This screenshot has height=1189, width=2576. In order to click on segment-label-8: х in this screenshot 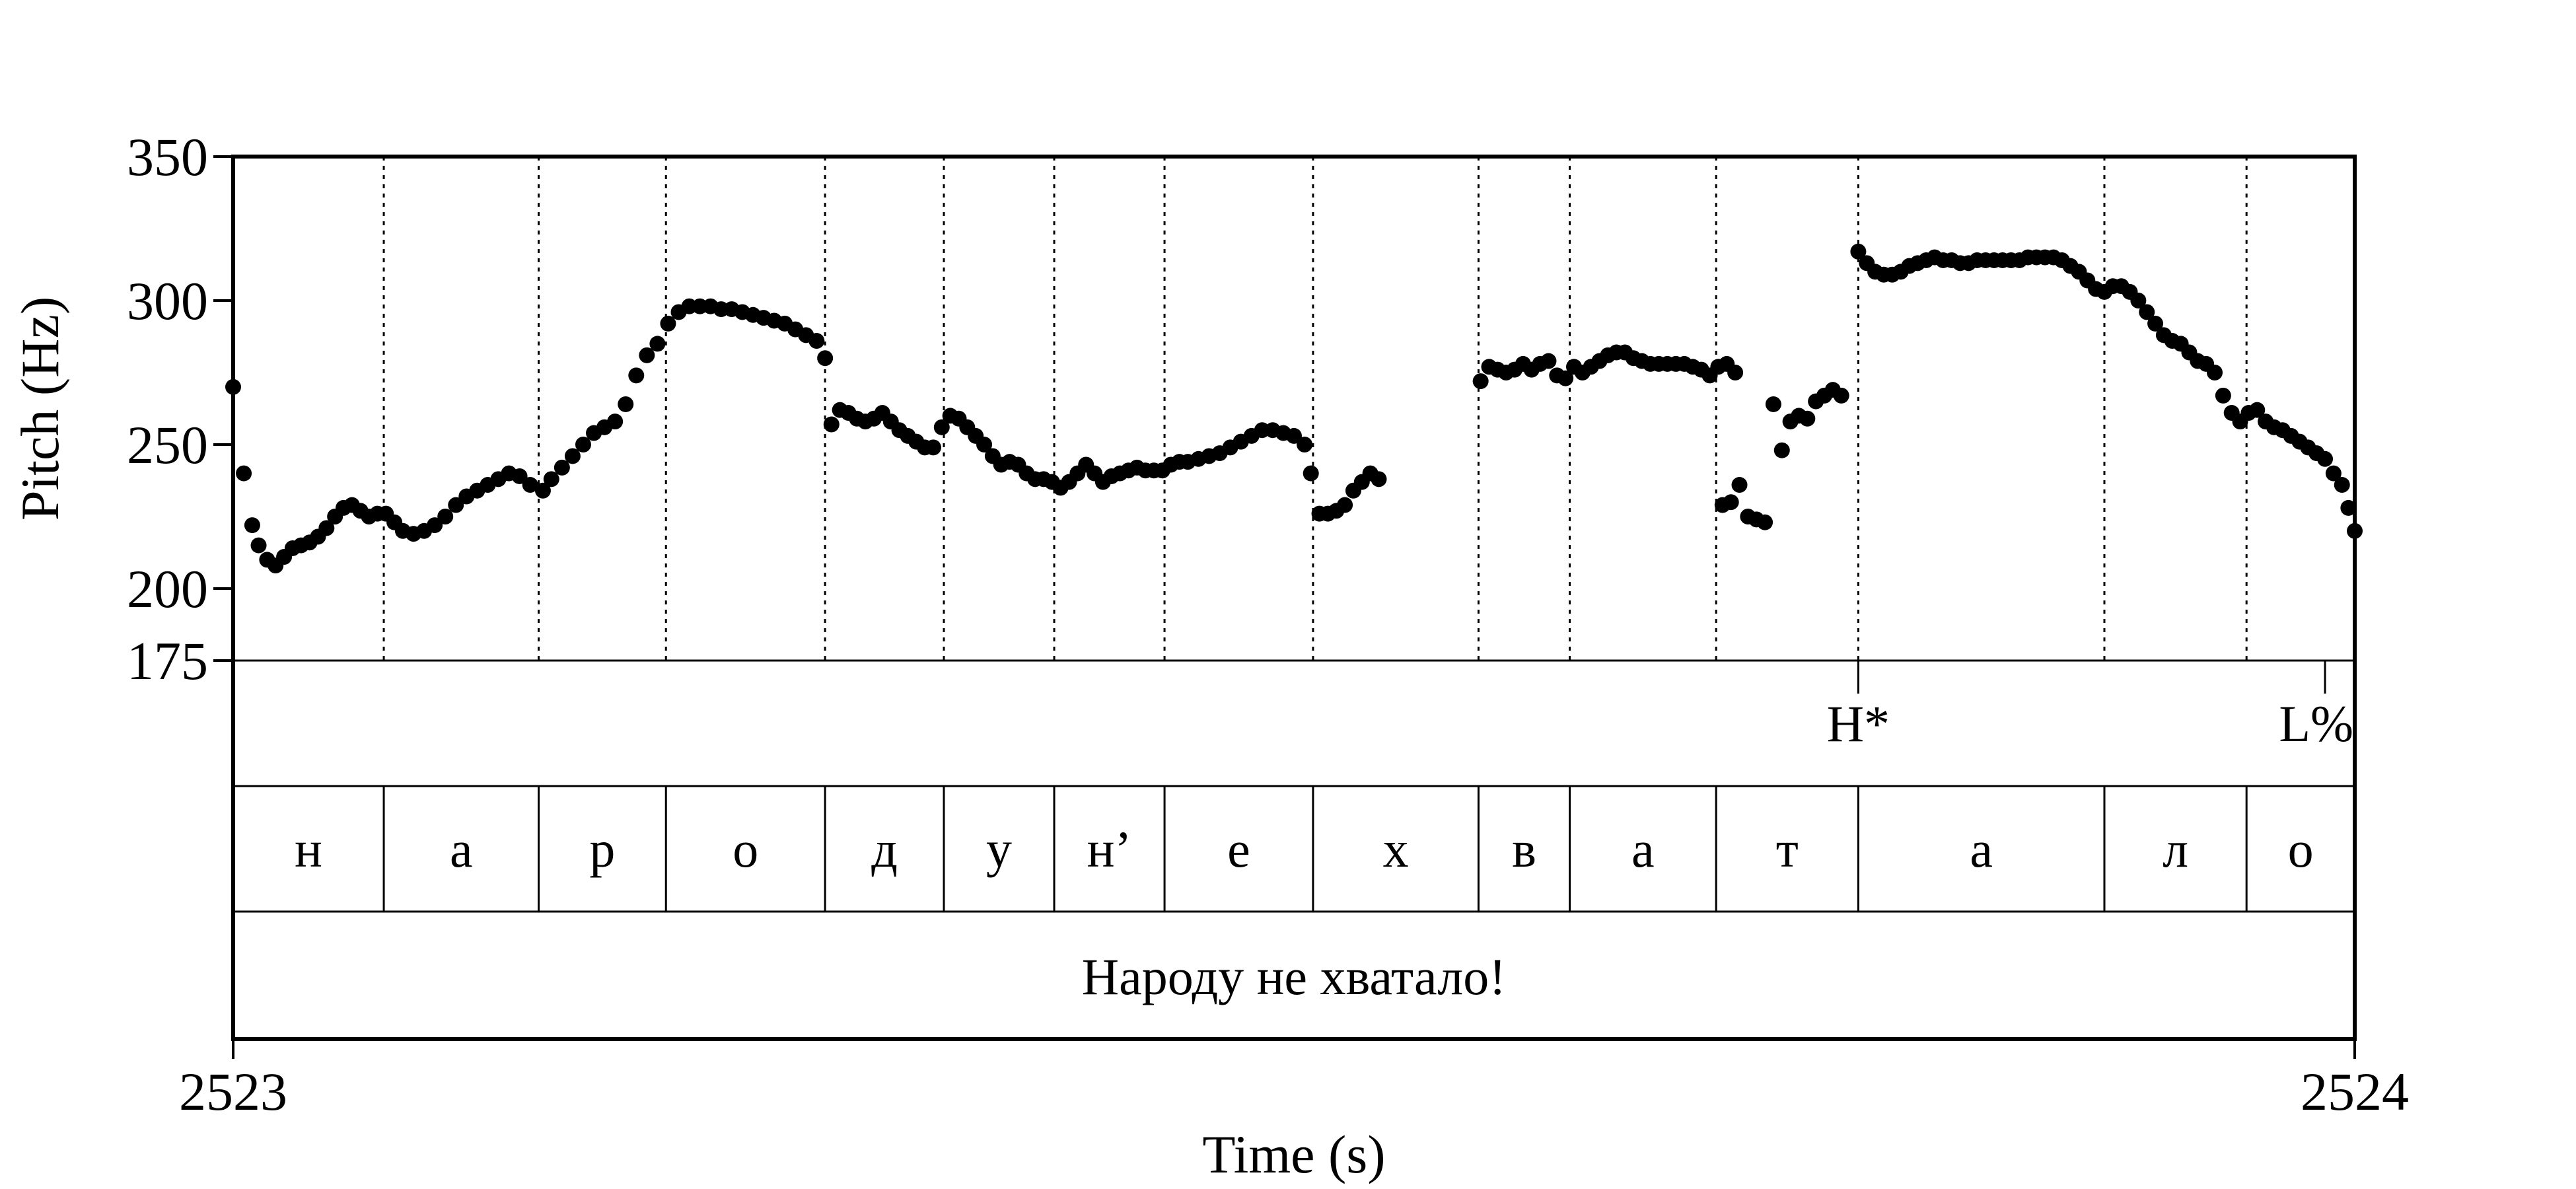, I will do `click(1396, 849)`.